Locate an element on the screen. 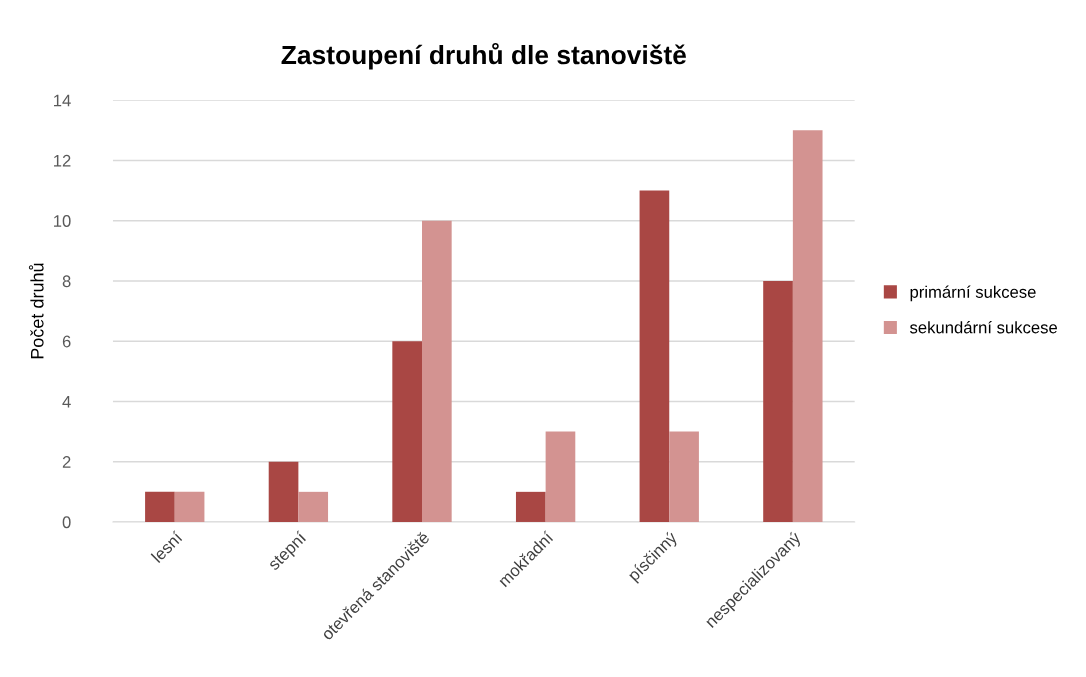  y-tick-label: 12 is located at coordinates (62, 160).